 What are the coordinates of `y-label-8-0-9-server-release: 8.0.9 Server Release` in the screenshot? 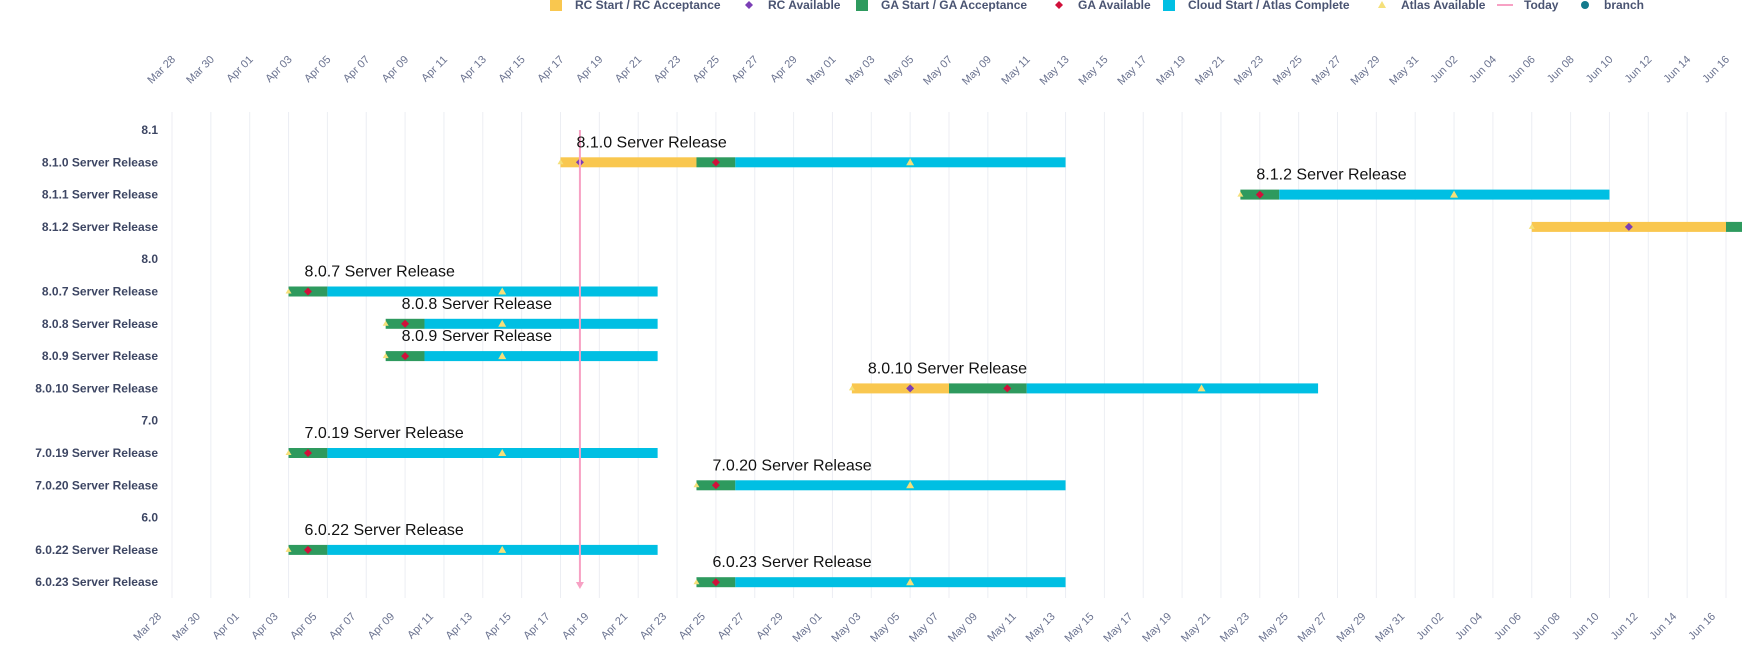 It's located at (100, 356).